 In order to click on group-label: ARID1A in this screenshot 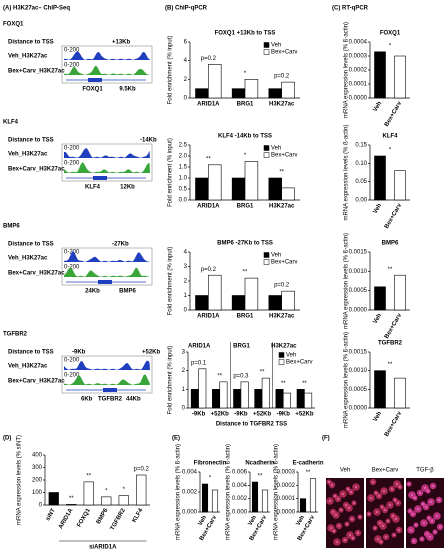, I will do `click(199, 347)`.